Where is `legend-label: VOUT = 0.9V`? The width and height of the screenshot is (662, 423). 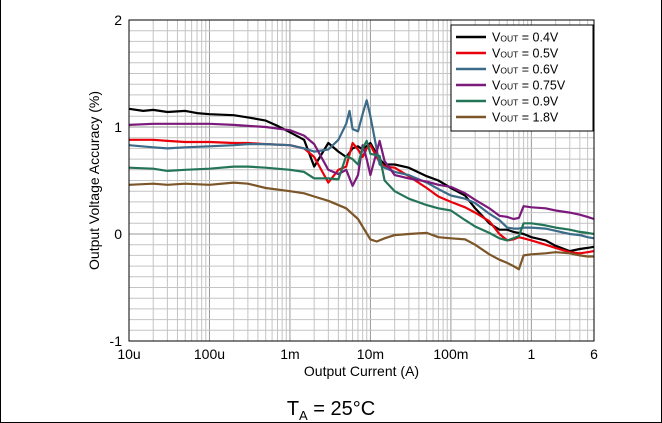
legend-label: VOUT = 0.9V is located at coordinates (525, 102).